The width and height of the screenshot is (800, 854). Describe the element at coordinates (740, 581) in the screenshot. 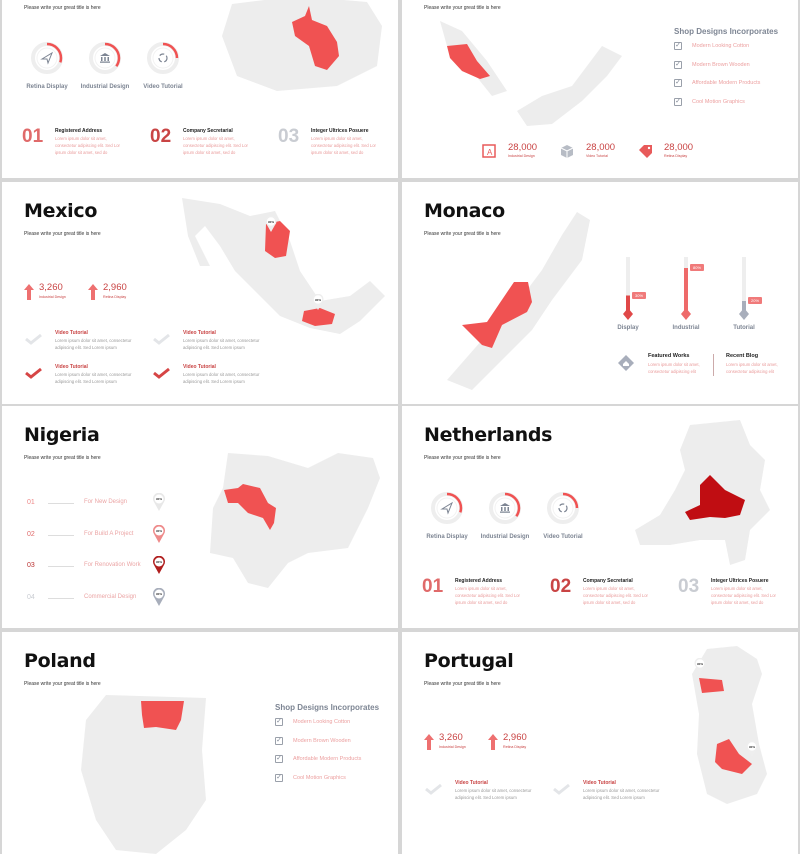

I see `step-title: Integer Ultrices Posuere` at that location.